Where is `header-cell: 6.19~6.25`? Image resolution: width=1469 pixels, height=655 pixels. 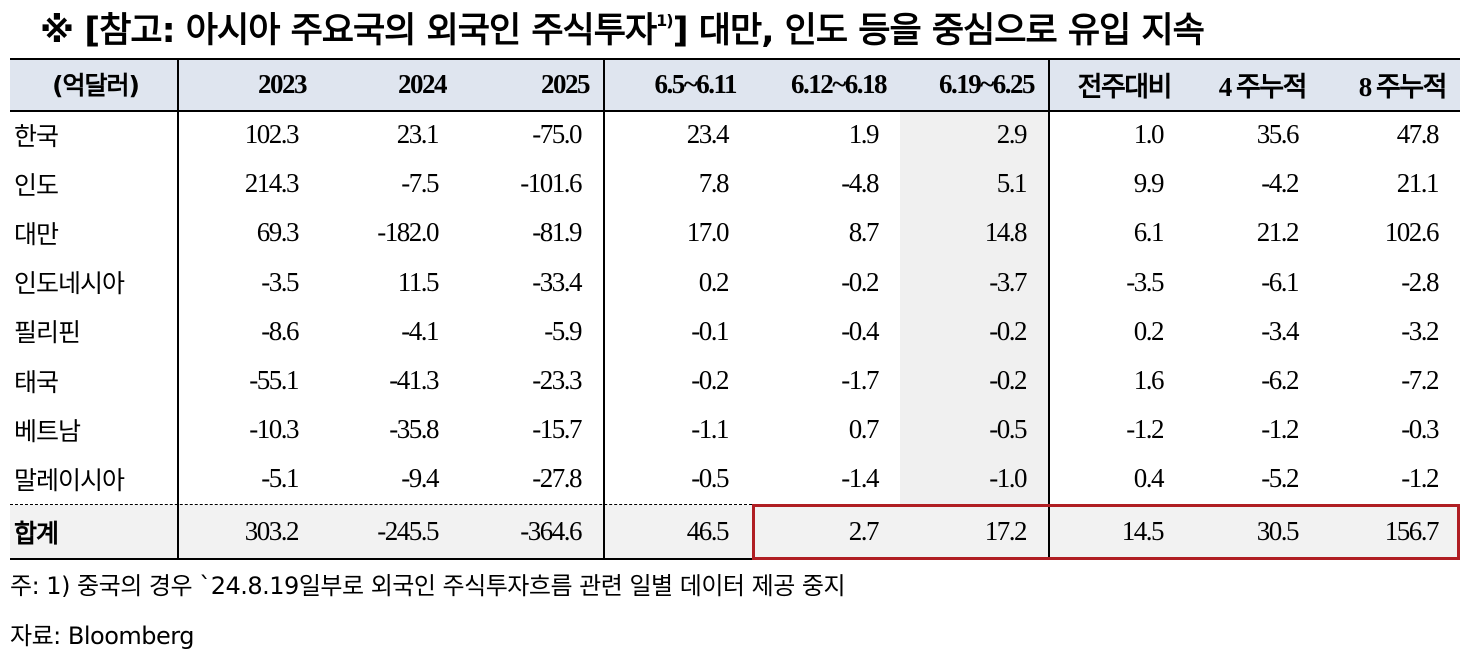 header-cell: 6.19~6.25 is located at coordinates (987, 83).